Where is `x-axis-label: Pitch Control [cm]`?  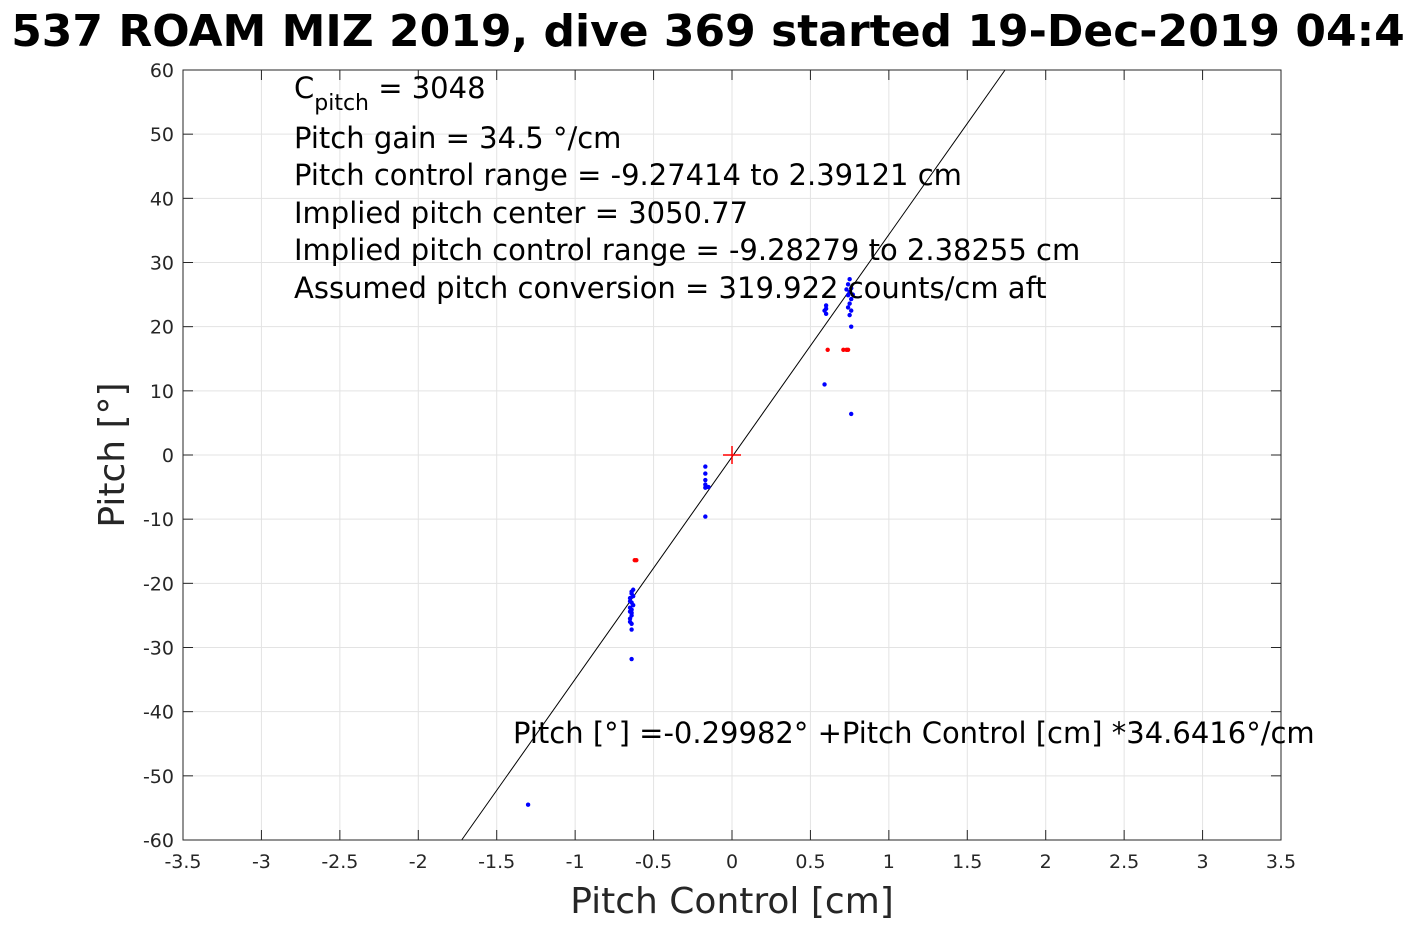 x-axis-label: Pitch Control [cm] is located at coordinates (732, 901).